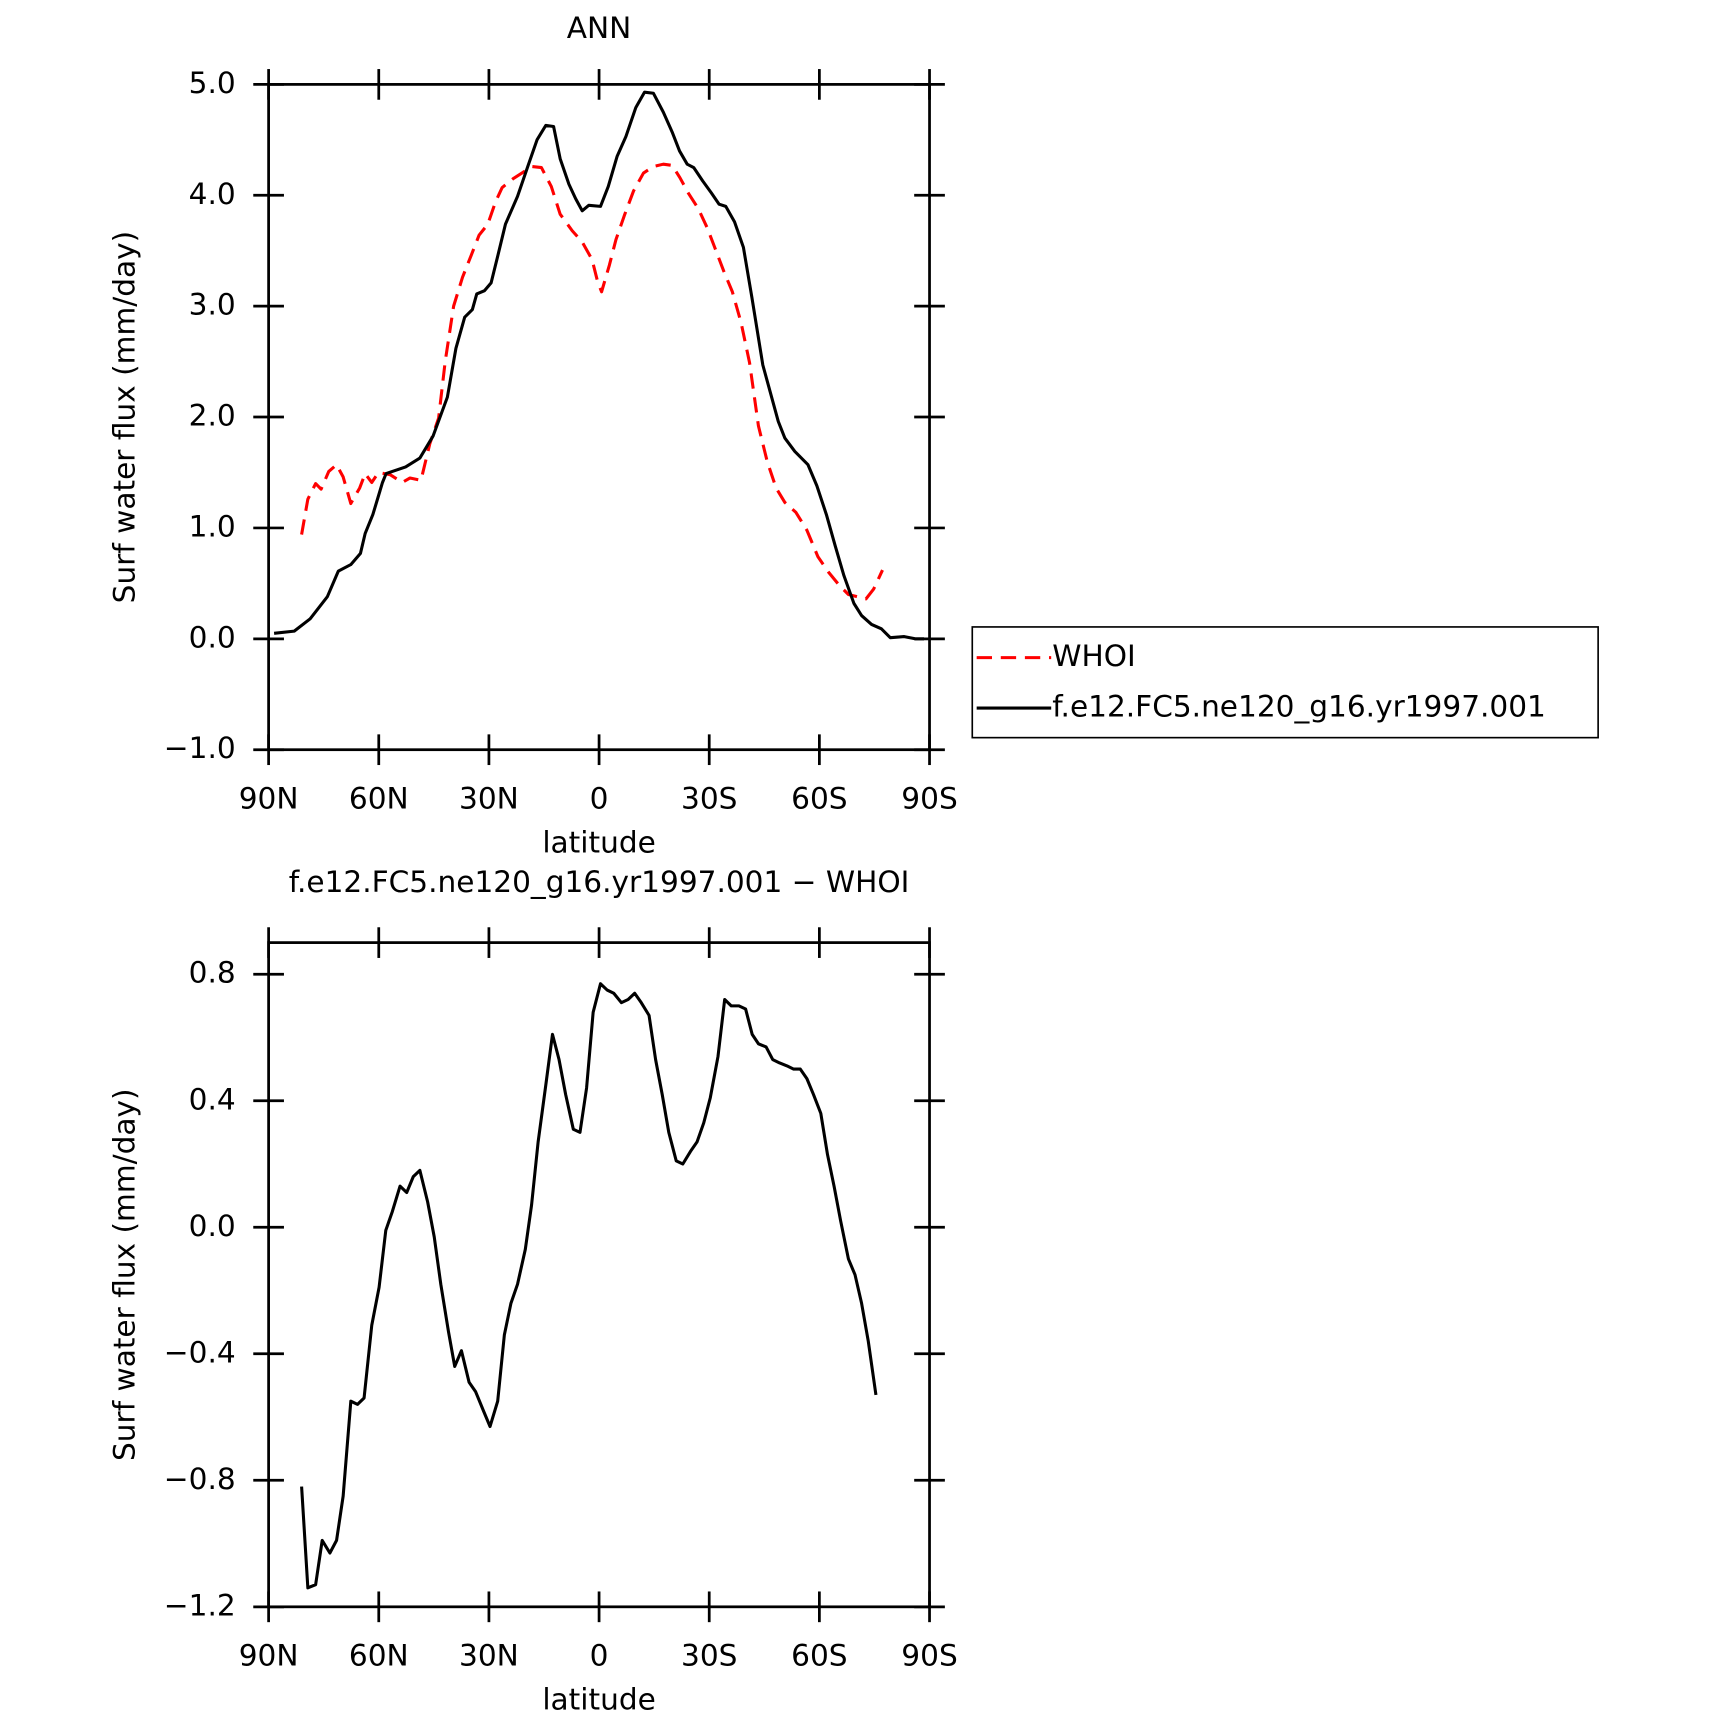  Describe the element at coordinates (200, 1605) in the screenshot. I see `y-tick-label: −1.2` at that location.